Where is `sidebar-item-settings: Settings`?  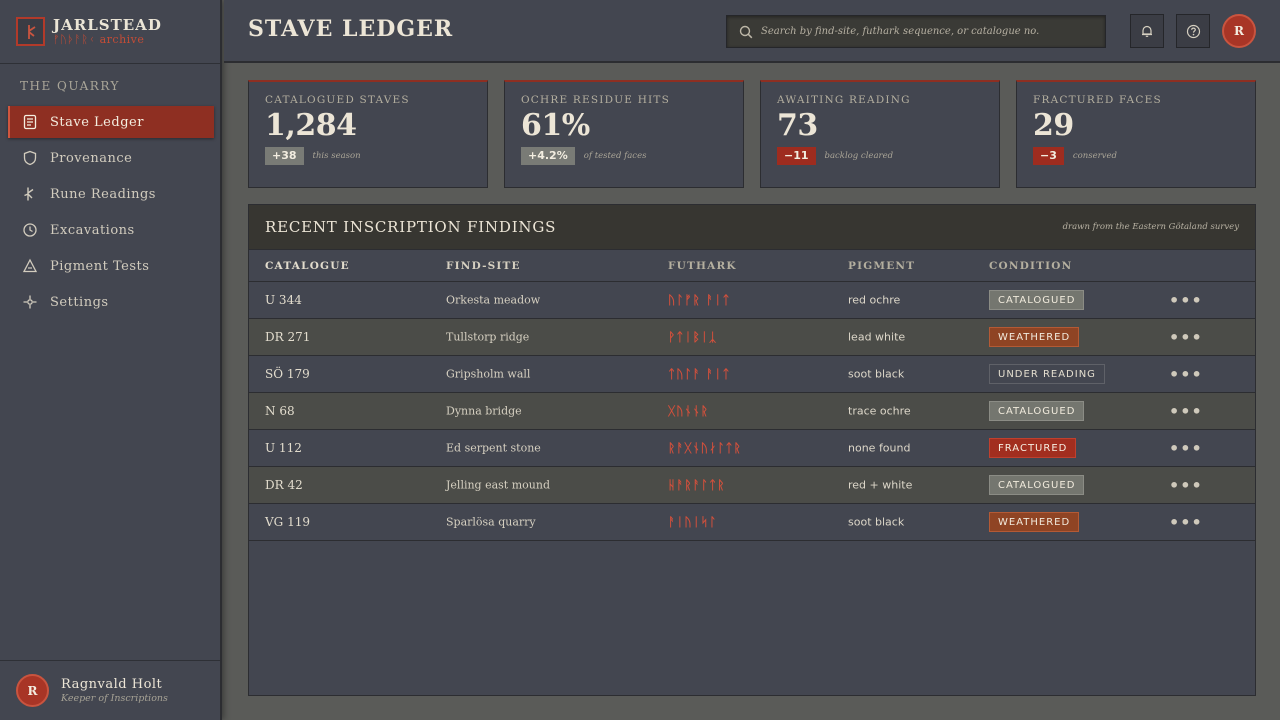 sidebar-item-settings: Settings is located at coordinates (111, 302).